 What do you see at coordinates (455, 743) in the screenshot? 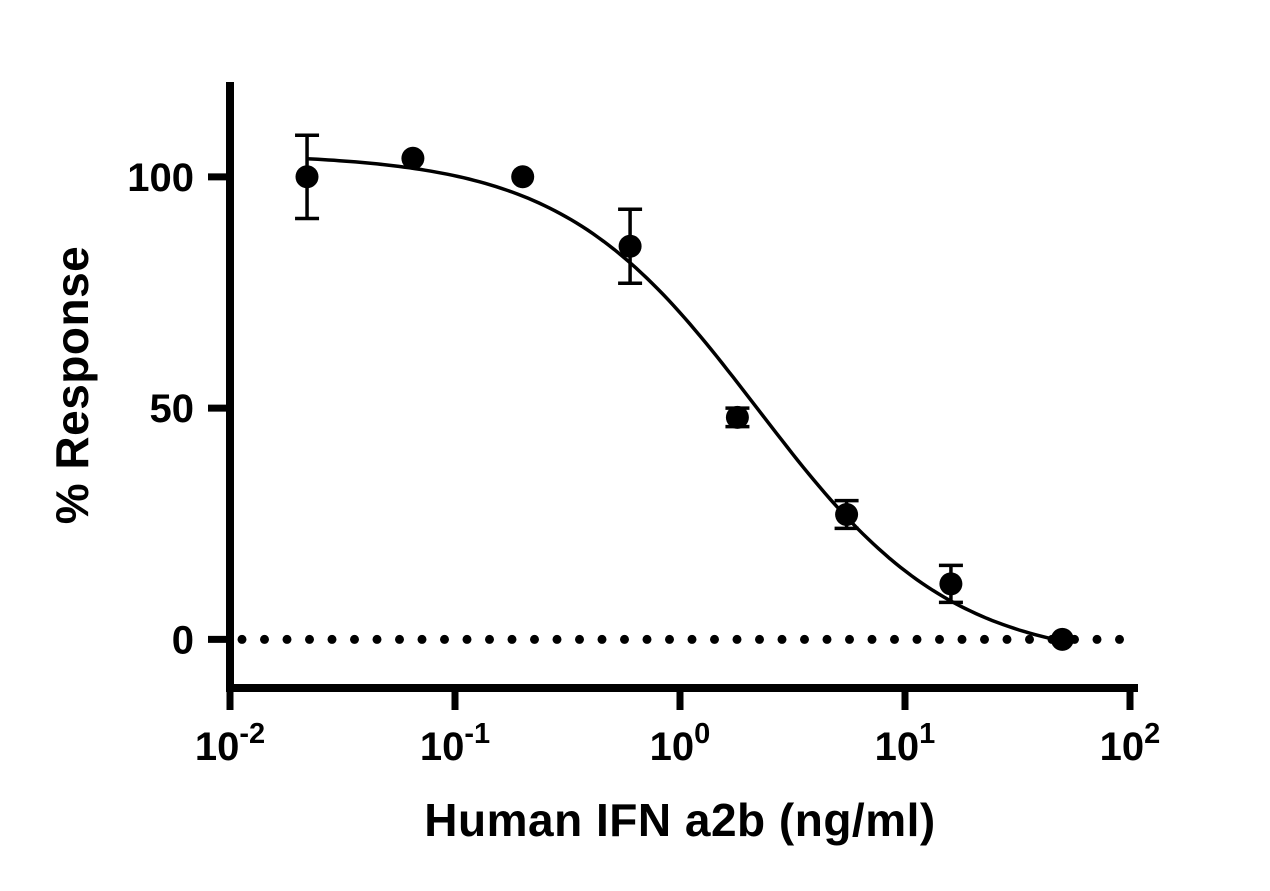
I see `x-tick-label: 10⁻¹` at bounding box center [455, 743].